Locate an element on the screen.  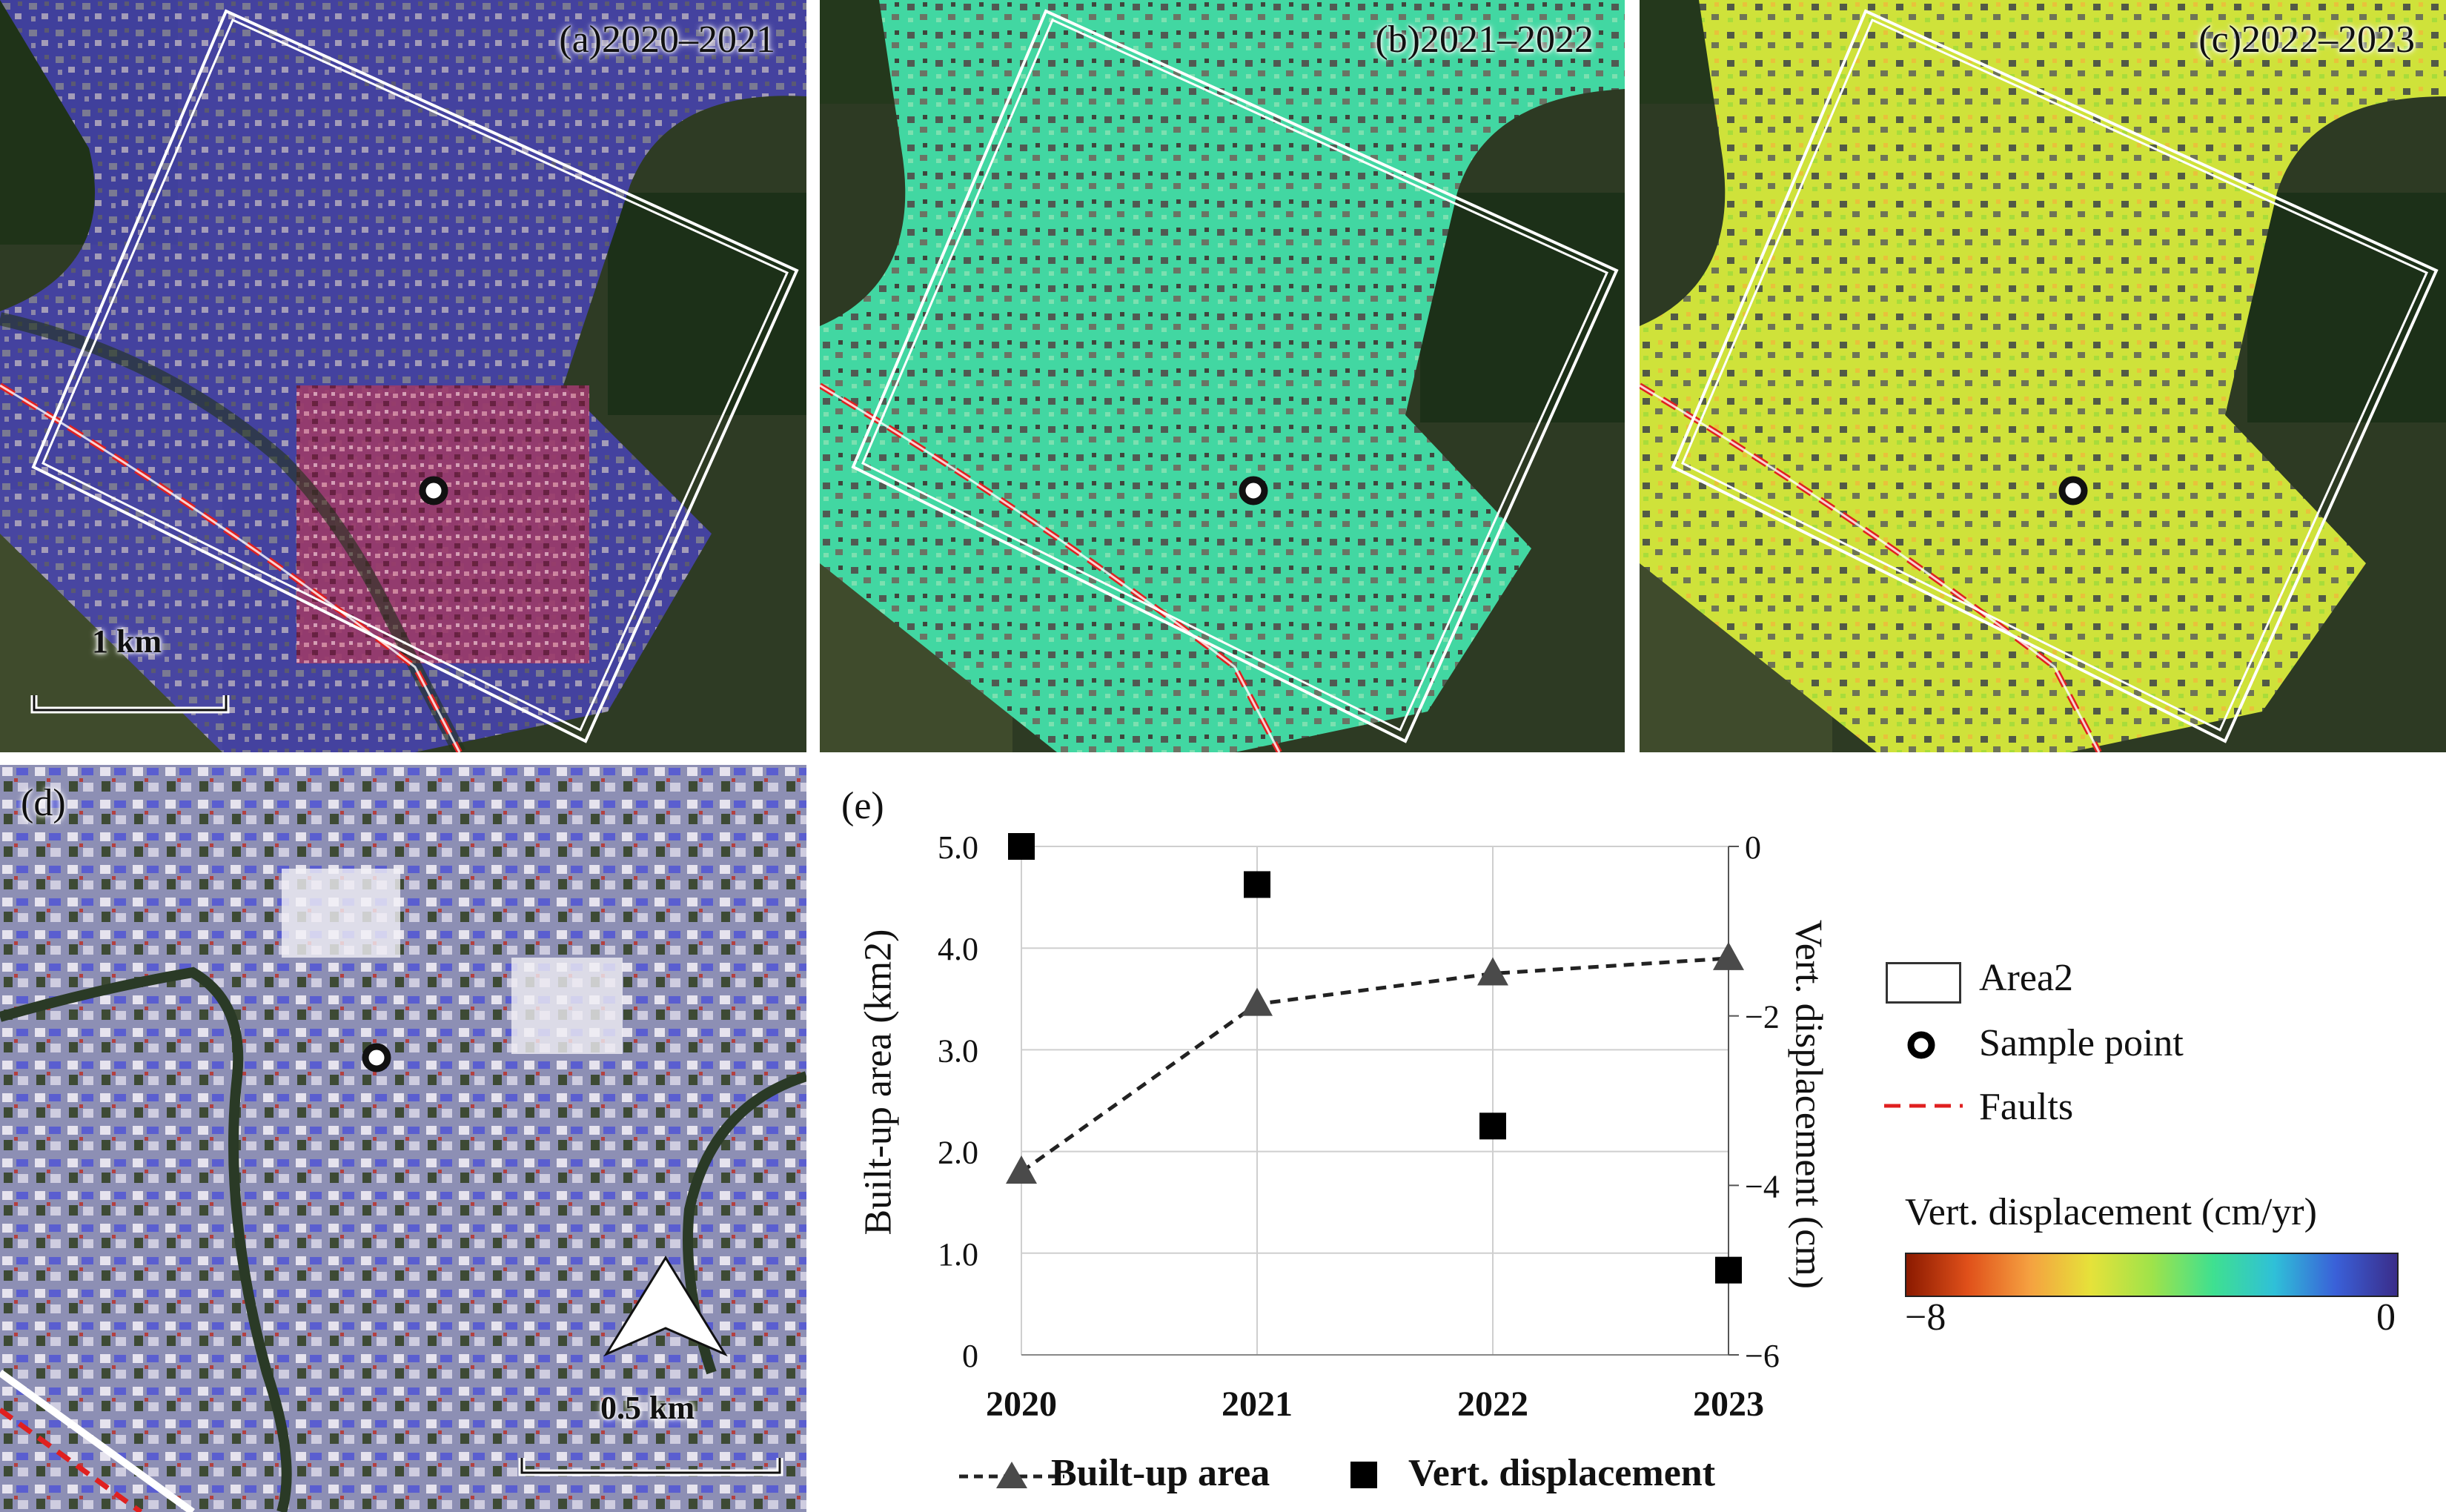
north-arrow-icon is located at coordinates (665, 1307).